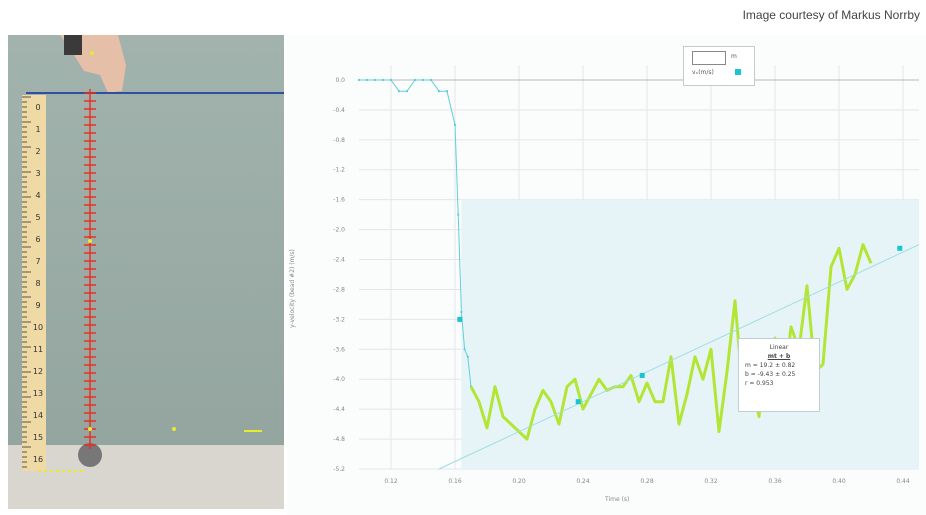  I want to click on x-tick-labels: 0.12 0.16 0.20 0.24 0.28 0.32 0.36 0.40 0.44, so click(647, 481).